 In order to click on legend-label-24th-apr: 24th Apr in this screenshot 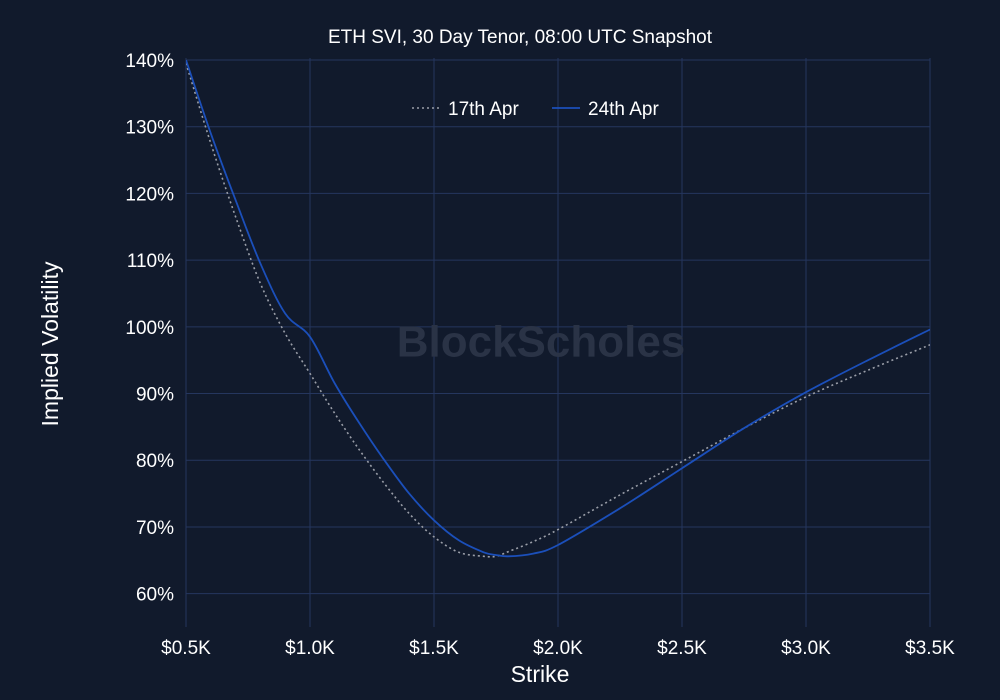, I will do `click(623, 109)`.